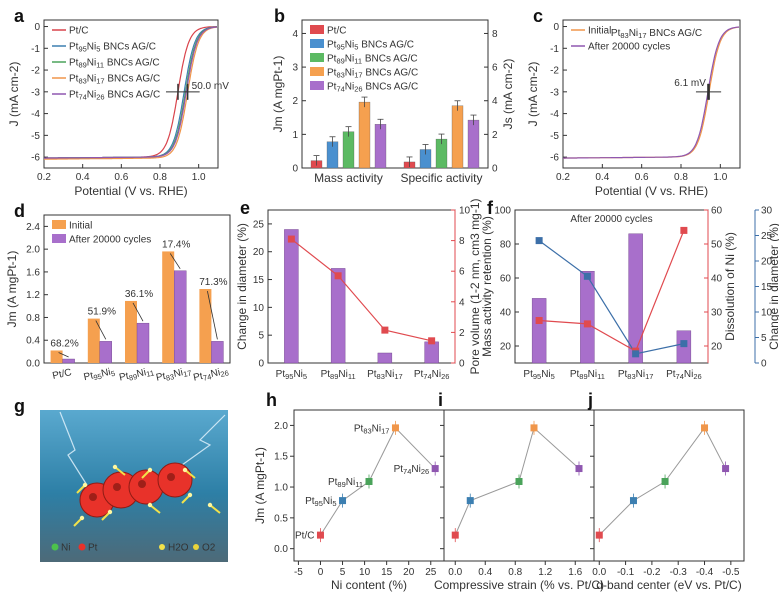 The width and height of the screenshot is (779, 593). Describe the element at coordinates (295, 68) in the screenshot. I see `y-tick-label: 3` at that location.